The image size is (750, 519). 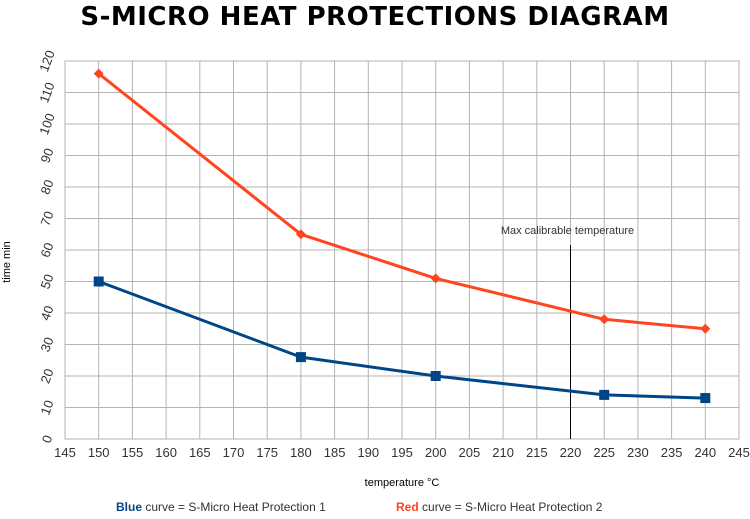 I want to click on legend-red-word: Red, so click(x=407, y=507).